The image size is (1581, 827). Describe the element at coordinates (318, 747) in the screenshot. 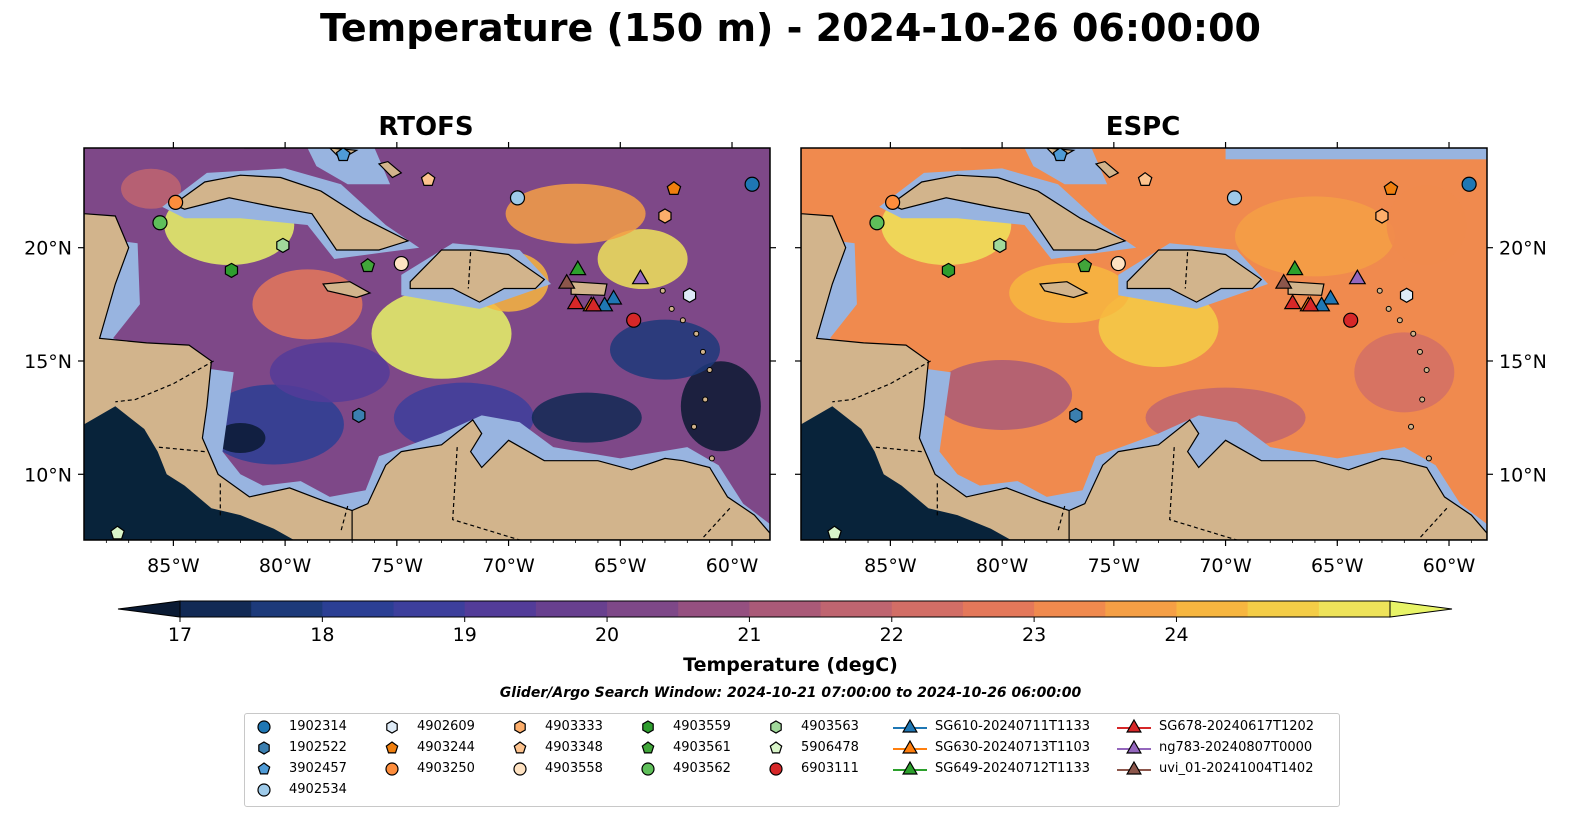

I see `legend-label: 1902522` at that location.